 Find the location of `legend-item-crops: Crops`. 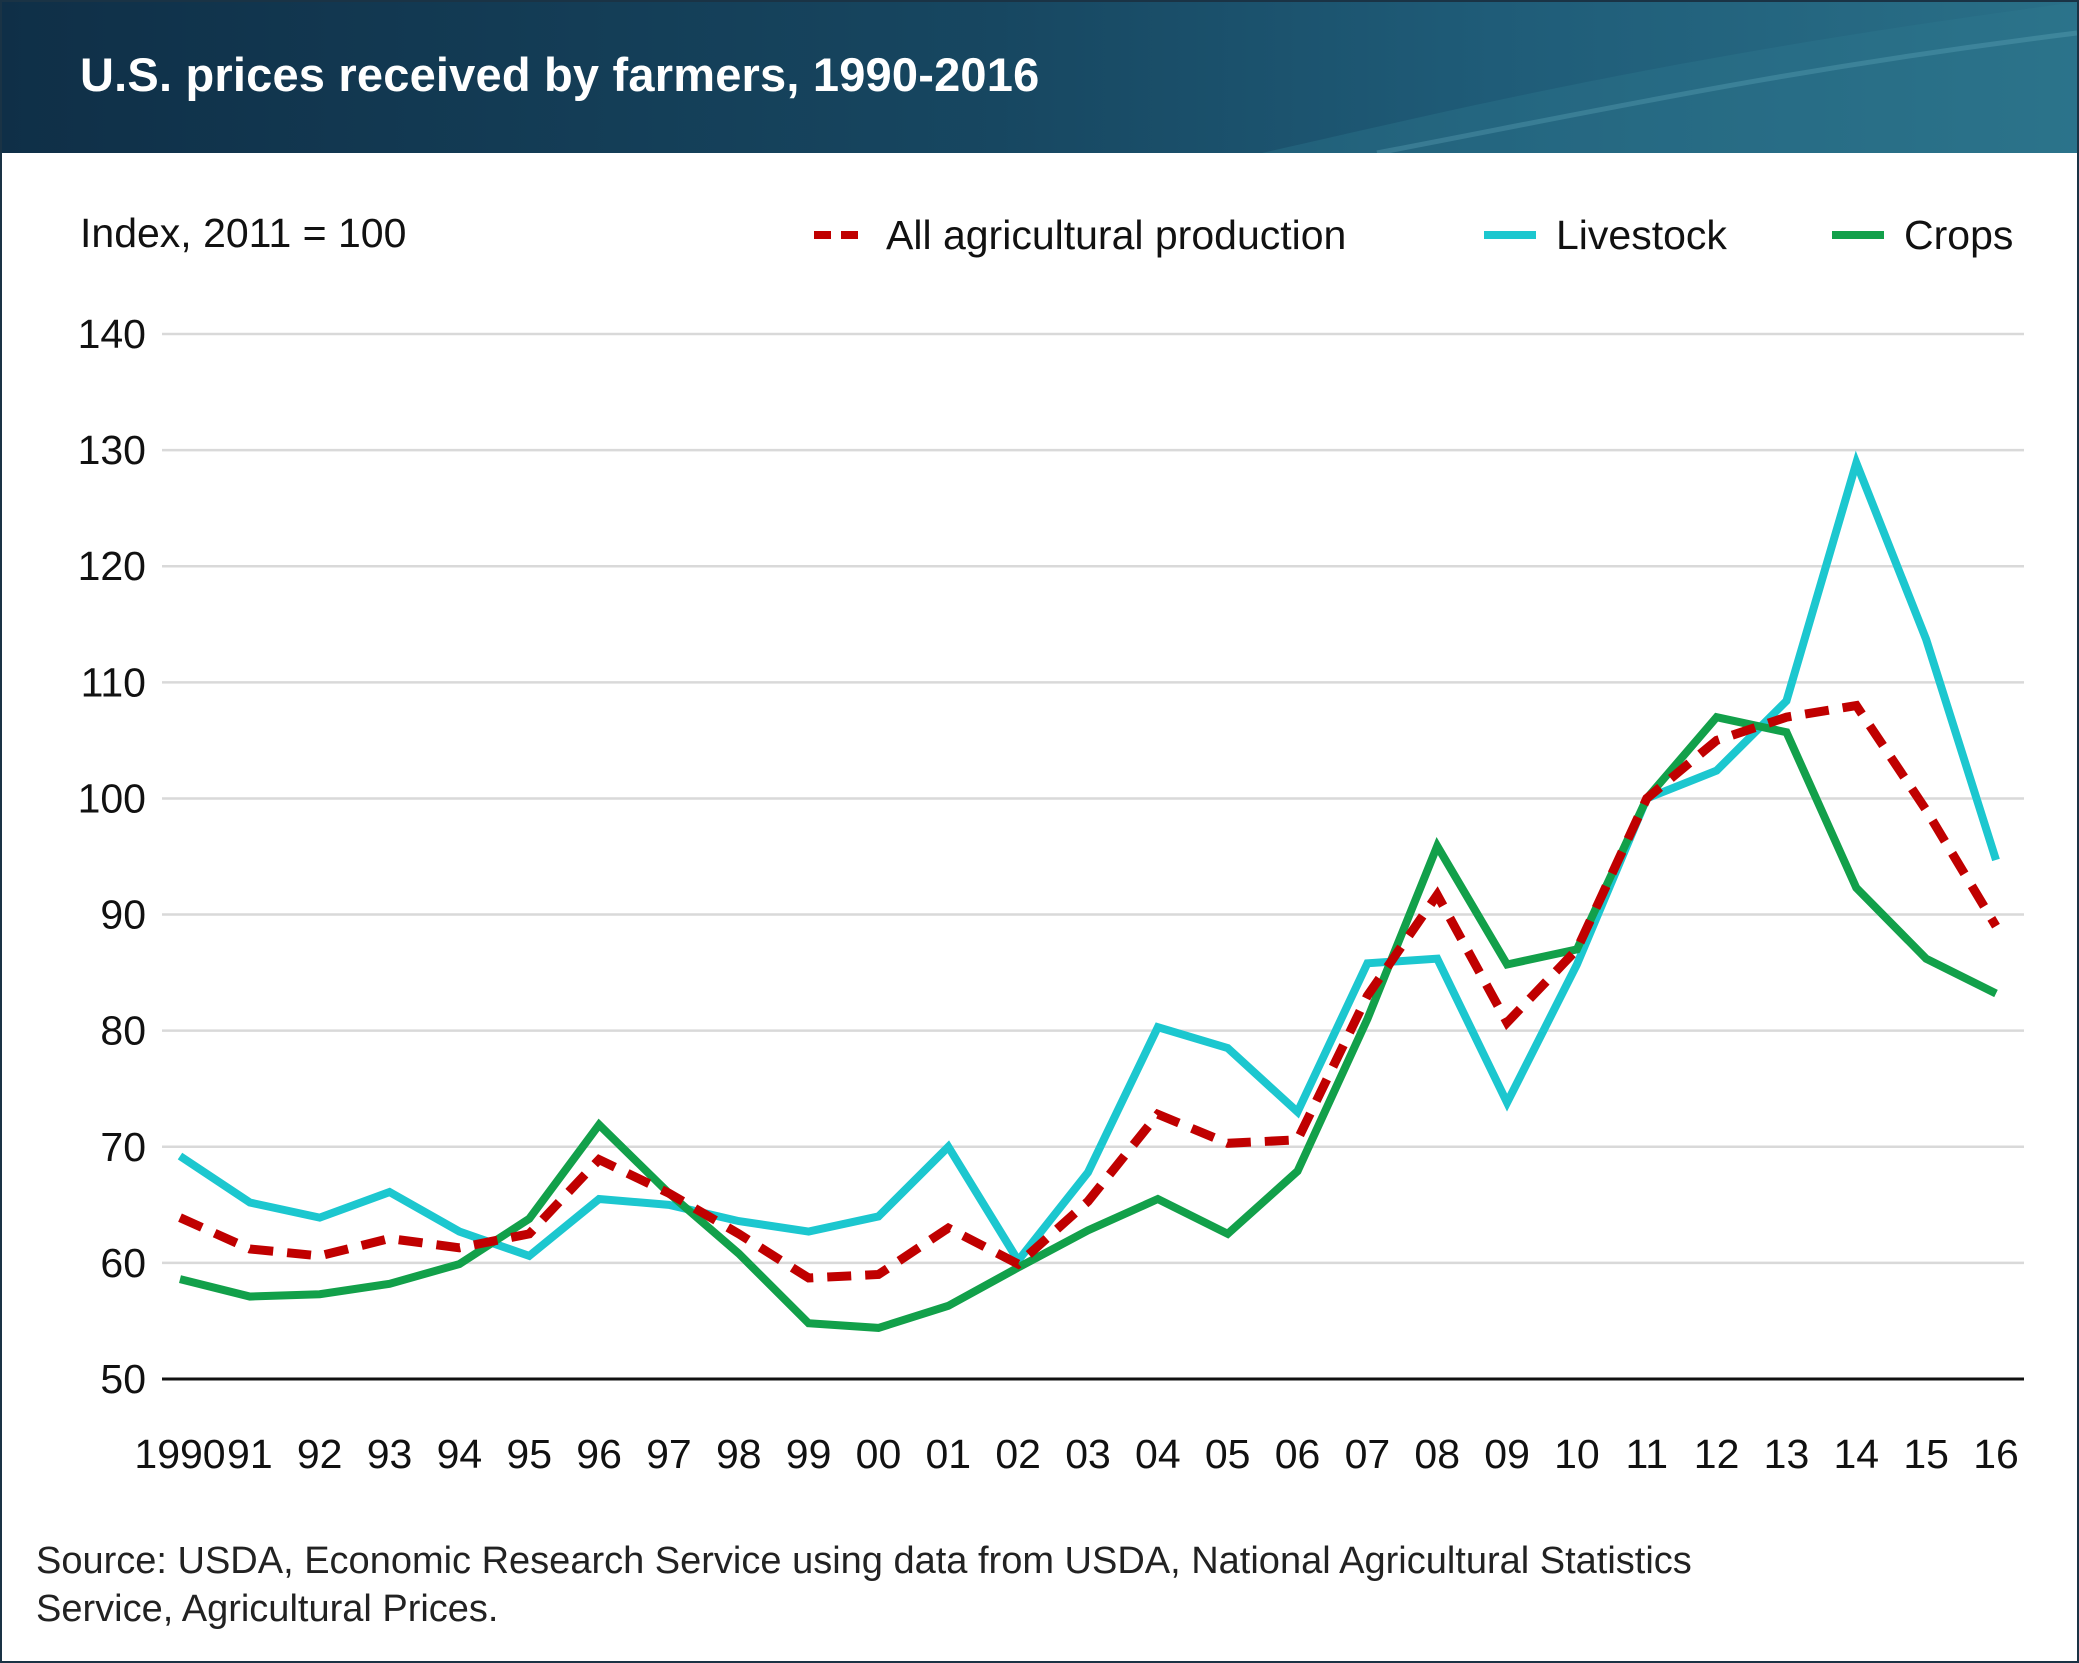

legend-item-crops: Crops is located at coordinates (1921, 235).